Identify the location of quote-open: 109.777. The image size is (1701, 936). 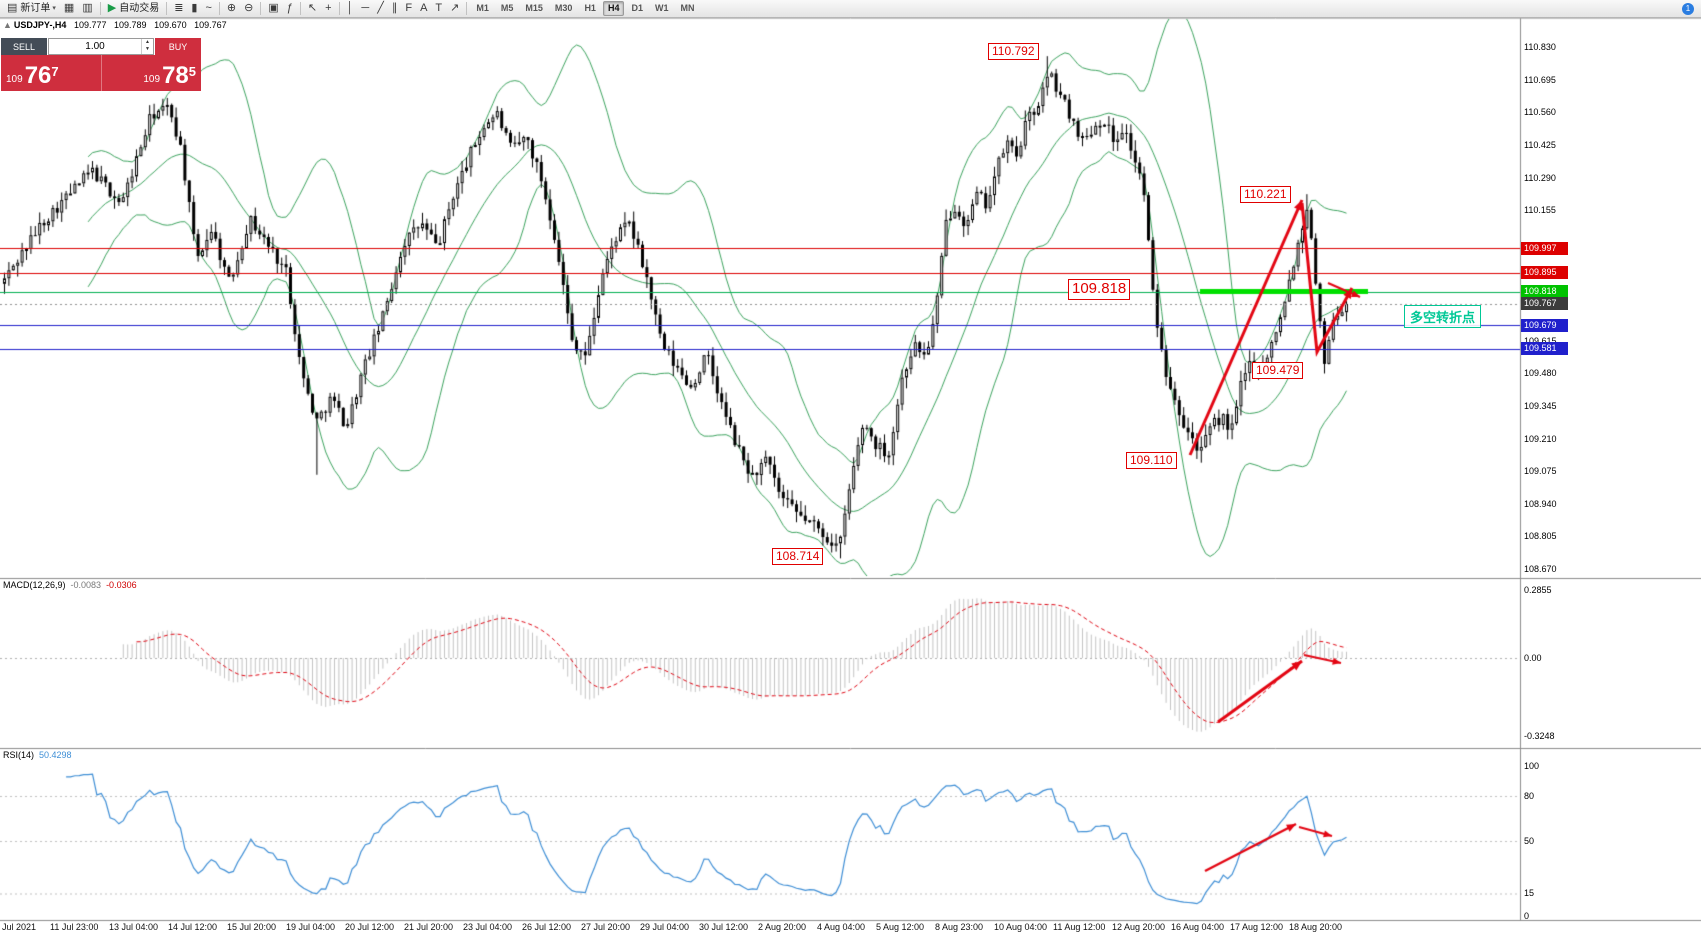
(90, 25).